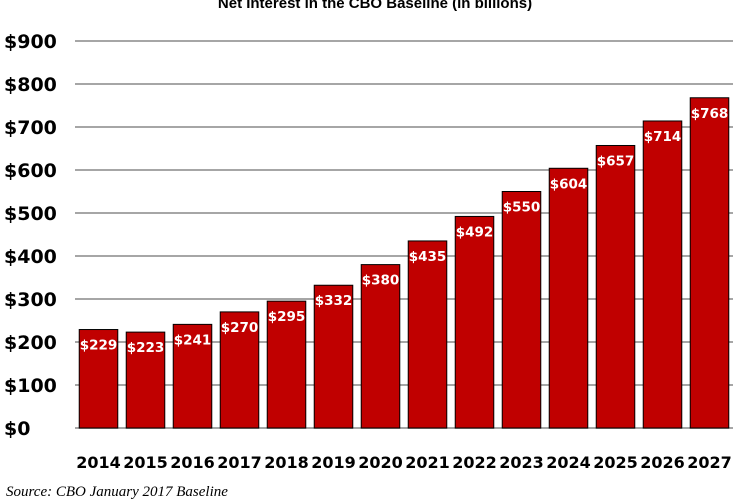  I want to click on x-tick-label: 2025, so click(615, 462).